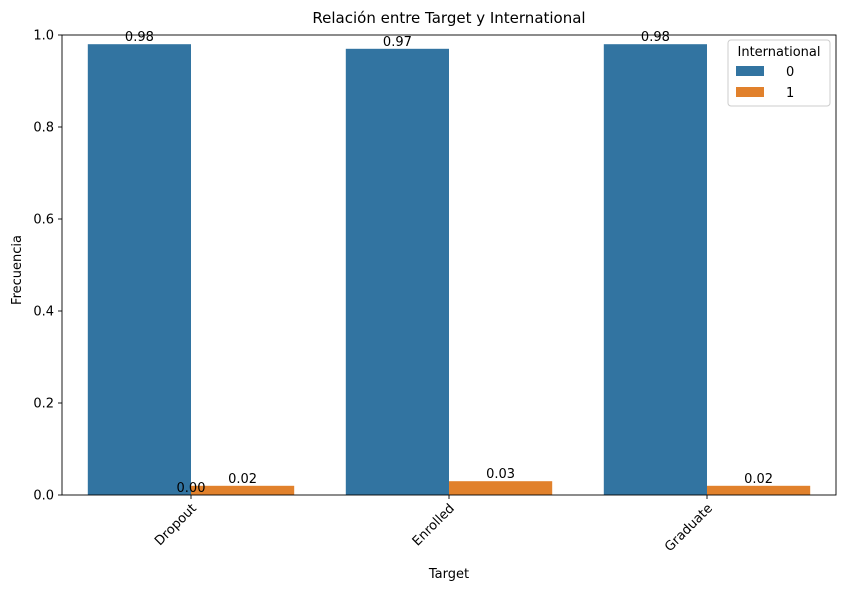 The image size is (846, 590). What do you see at coordinates (689, 528) in the screenshot?
I see `x-tick-label-graduate: Graduate` at bounding box center [689, 528].